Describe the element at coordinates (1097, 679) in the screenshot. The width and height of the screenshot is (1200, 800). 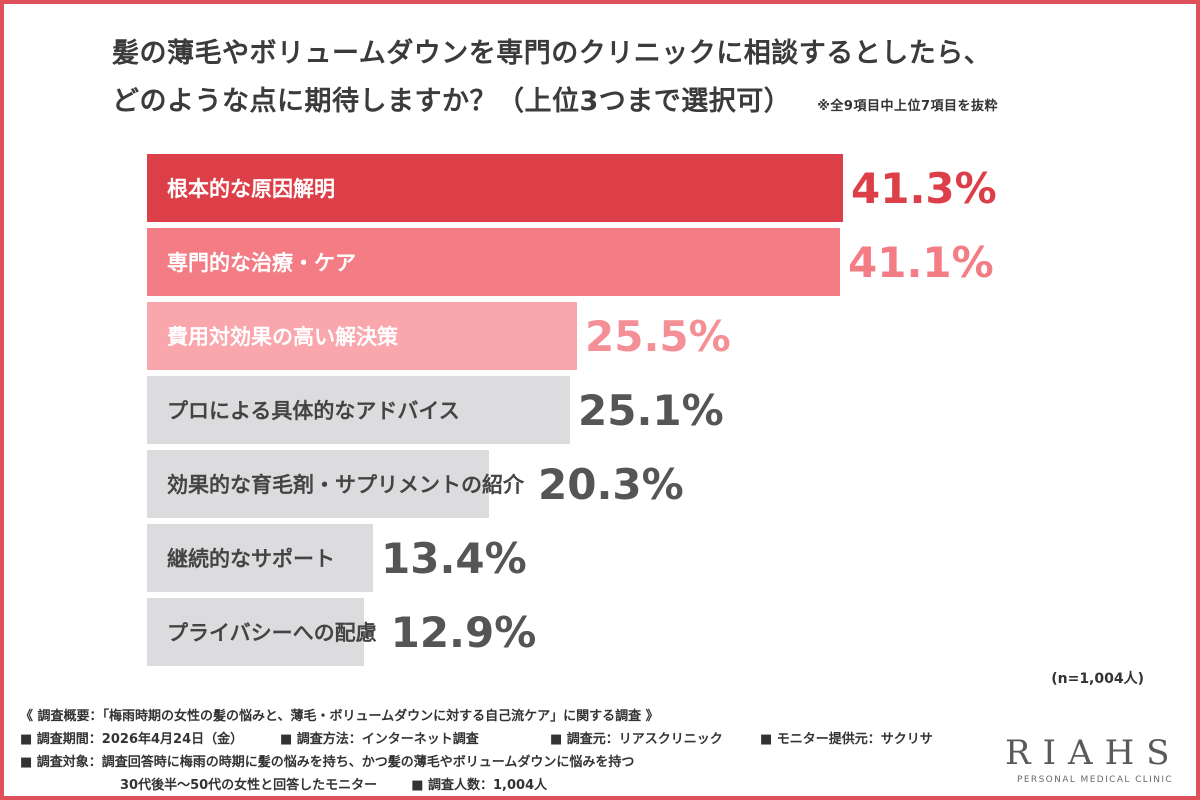
I see `sample-size: (n=1,004人)` at that location.